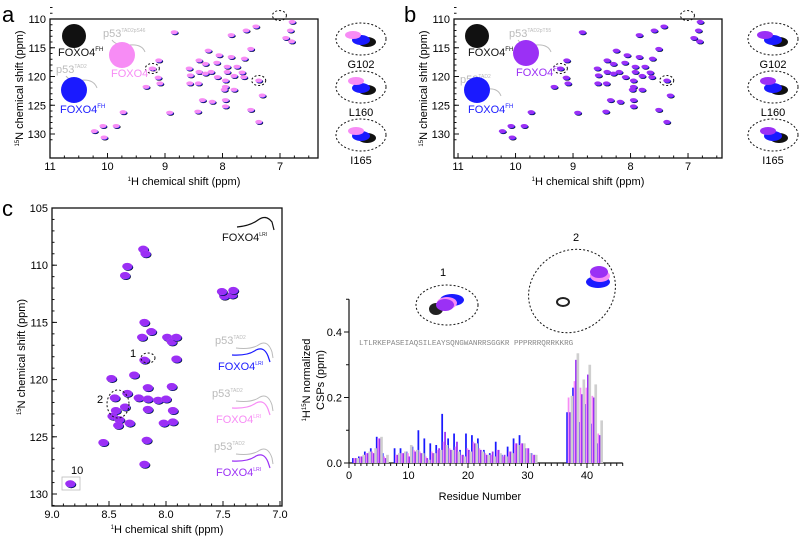  What do you see at coordinates (240, 367) in the screenshot?
I see `legend-label-blue: FOXO4LRI` at bounding box center [240, 367].